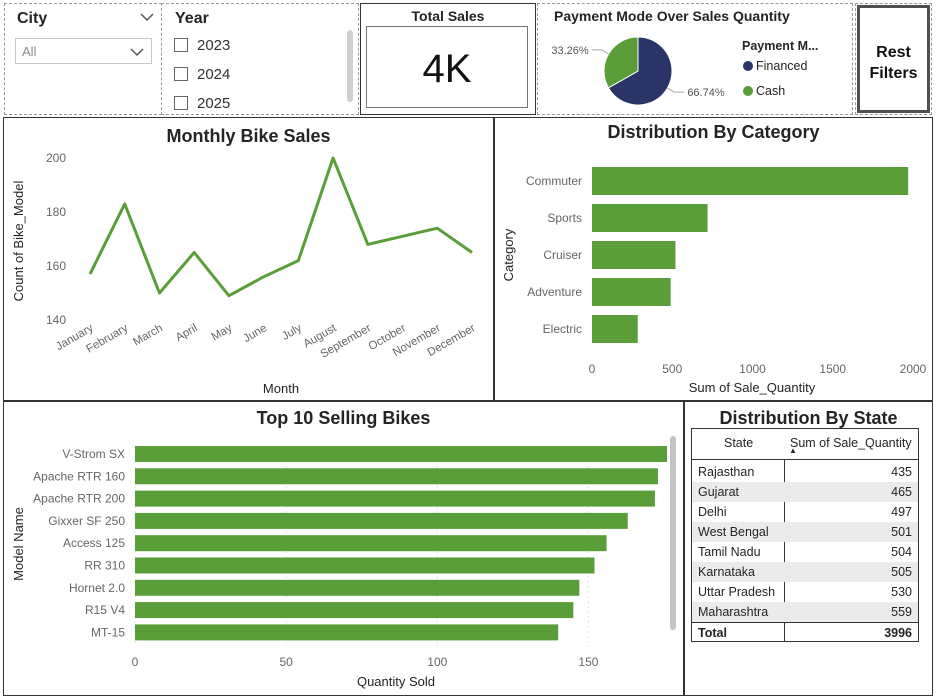 This screenshot has width=937, height=700. What do you see at coordinates (104, 566) in the screenshot?
I see `y-tick-label: RR 310` at bounding box center [104, 566].